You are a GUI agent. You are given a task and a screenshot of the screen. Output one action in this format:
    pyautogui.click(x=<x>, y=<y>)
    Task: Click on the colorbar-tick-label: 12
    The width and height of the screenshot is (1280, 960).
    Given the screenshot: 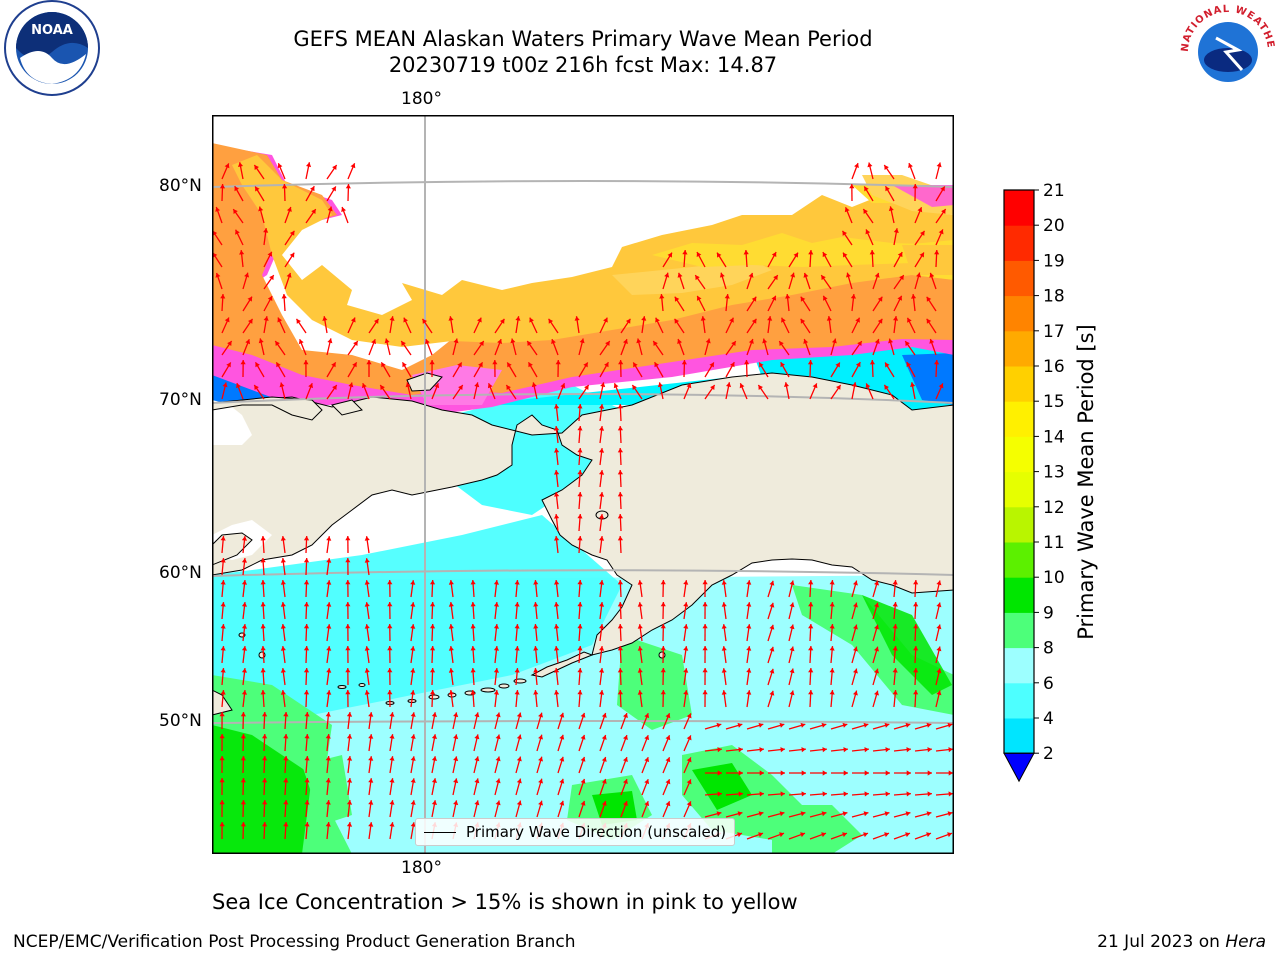 What is the action you would take?
    pyautogui.click(x=1054, y=508)
    